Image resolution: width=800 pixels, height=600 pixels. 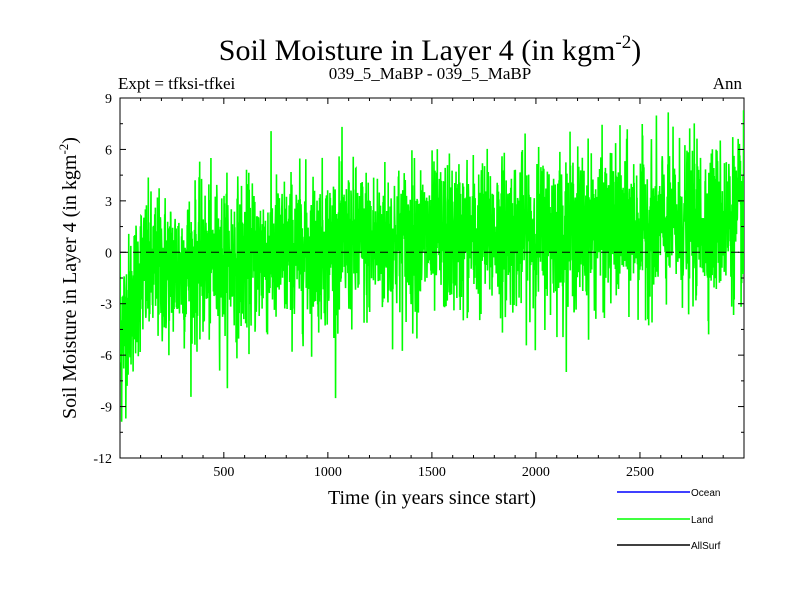 I want to click on chart-title-sup: -2, so click(x=623, y=42).